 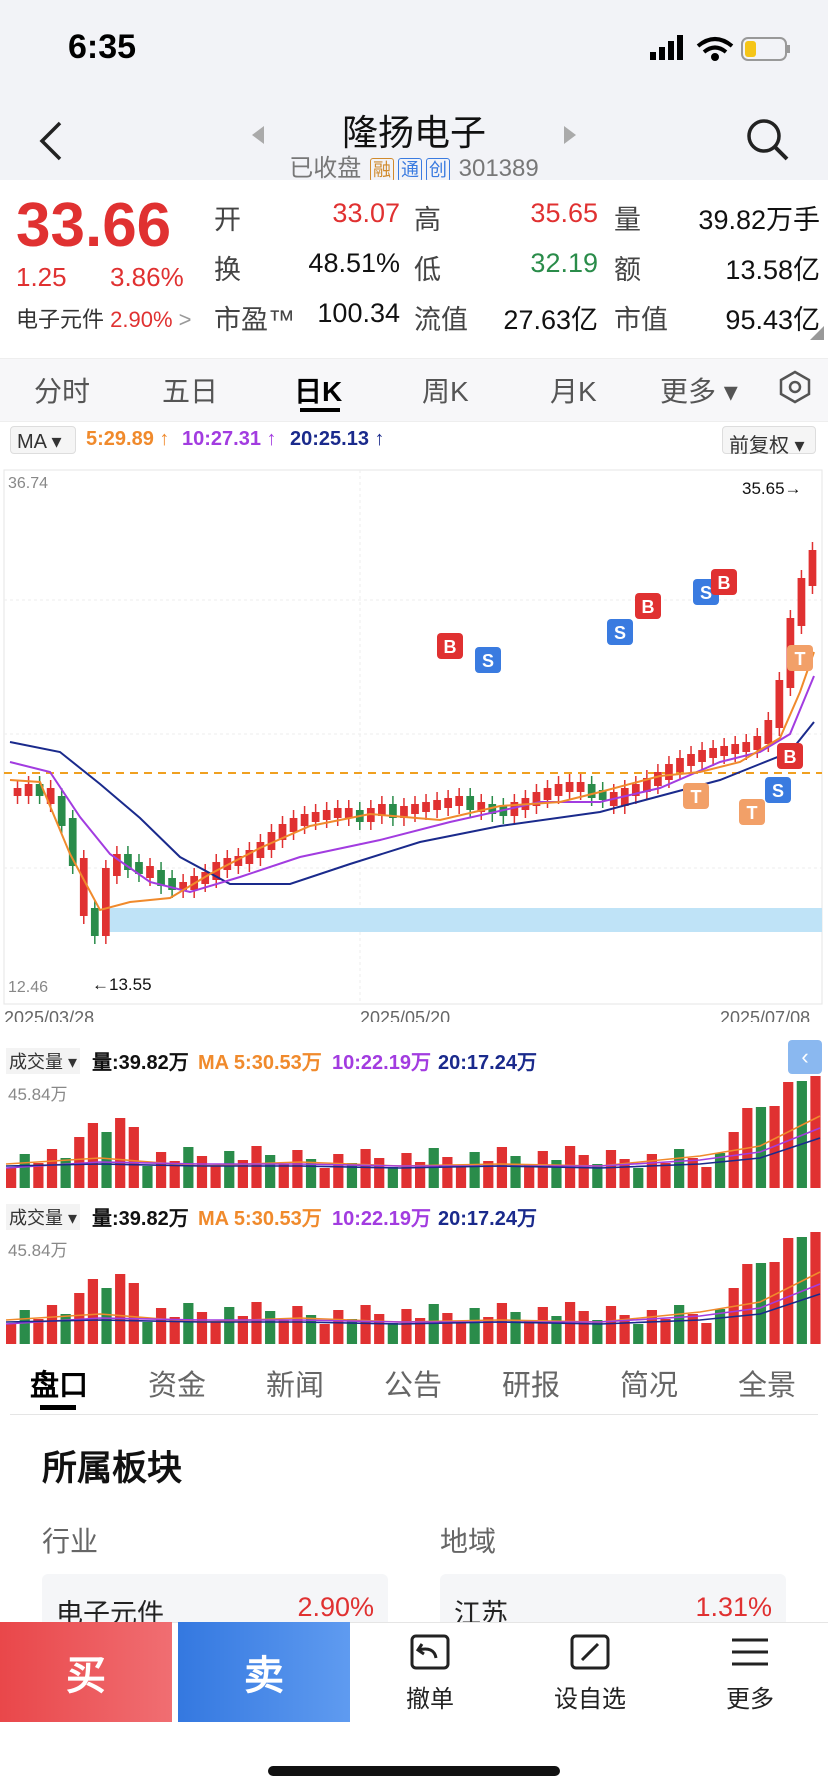 I want to click on tab-monthly-k: 月K, so click(x=573, y=391).